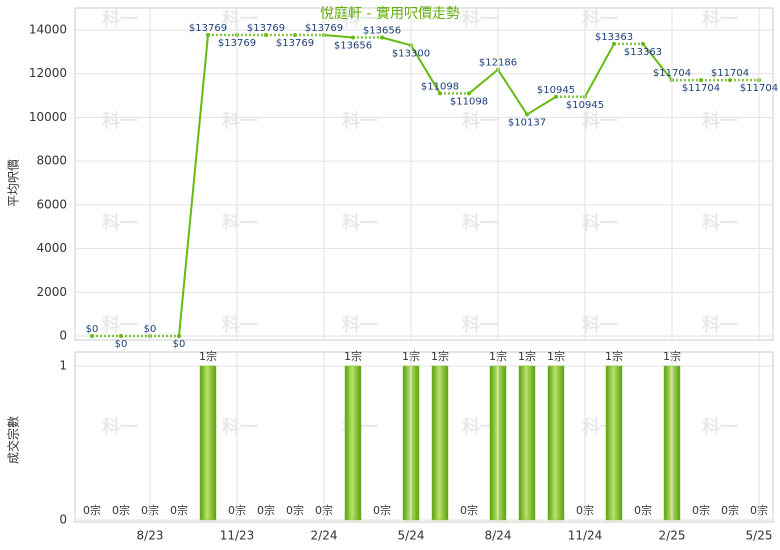  What do you see at coordinates (390, 13) in the screenshot?
I see `chart-title: 悅庭軒 - 實用呎價走勢` at bounding box center [390, 13].